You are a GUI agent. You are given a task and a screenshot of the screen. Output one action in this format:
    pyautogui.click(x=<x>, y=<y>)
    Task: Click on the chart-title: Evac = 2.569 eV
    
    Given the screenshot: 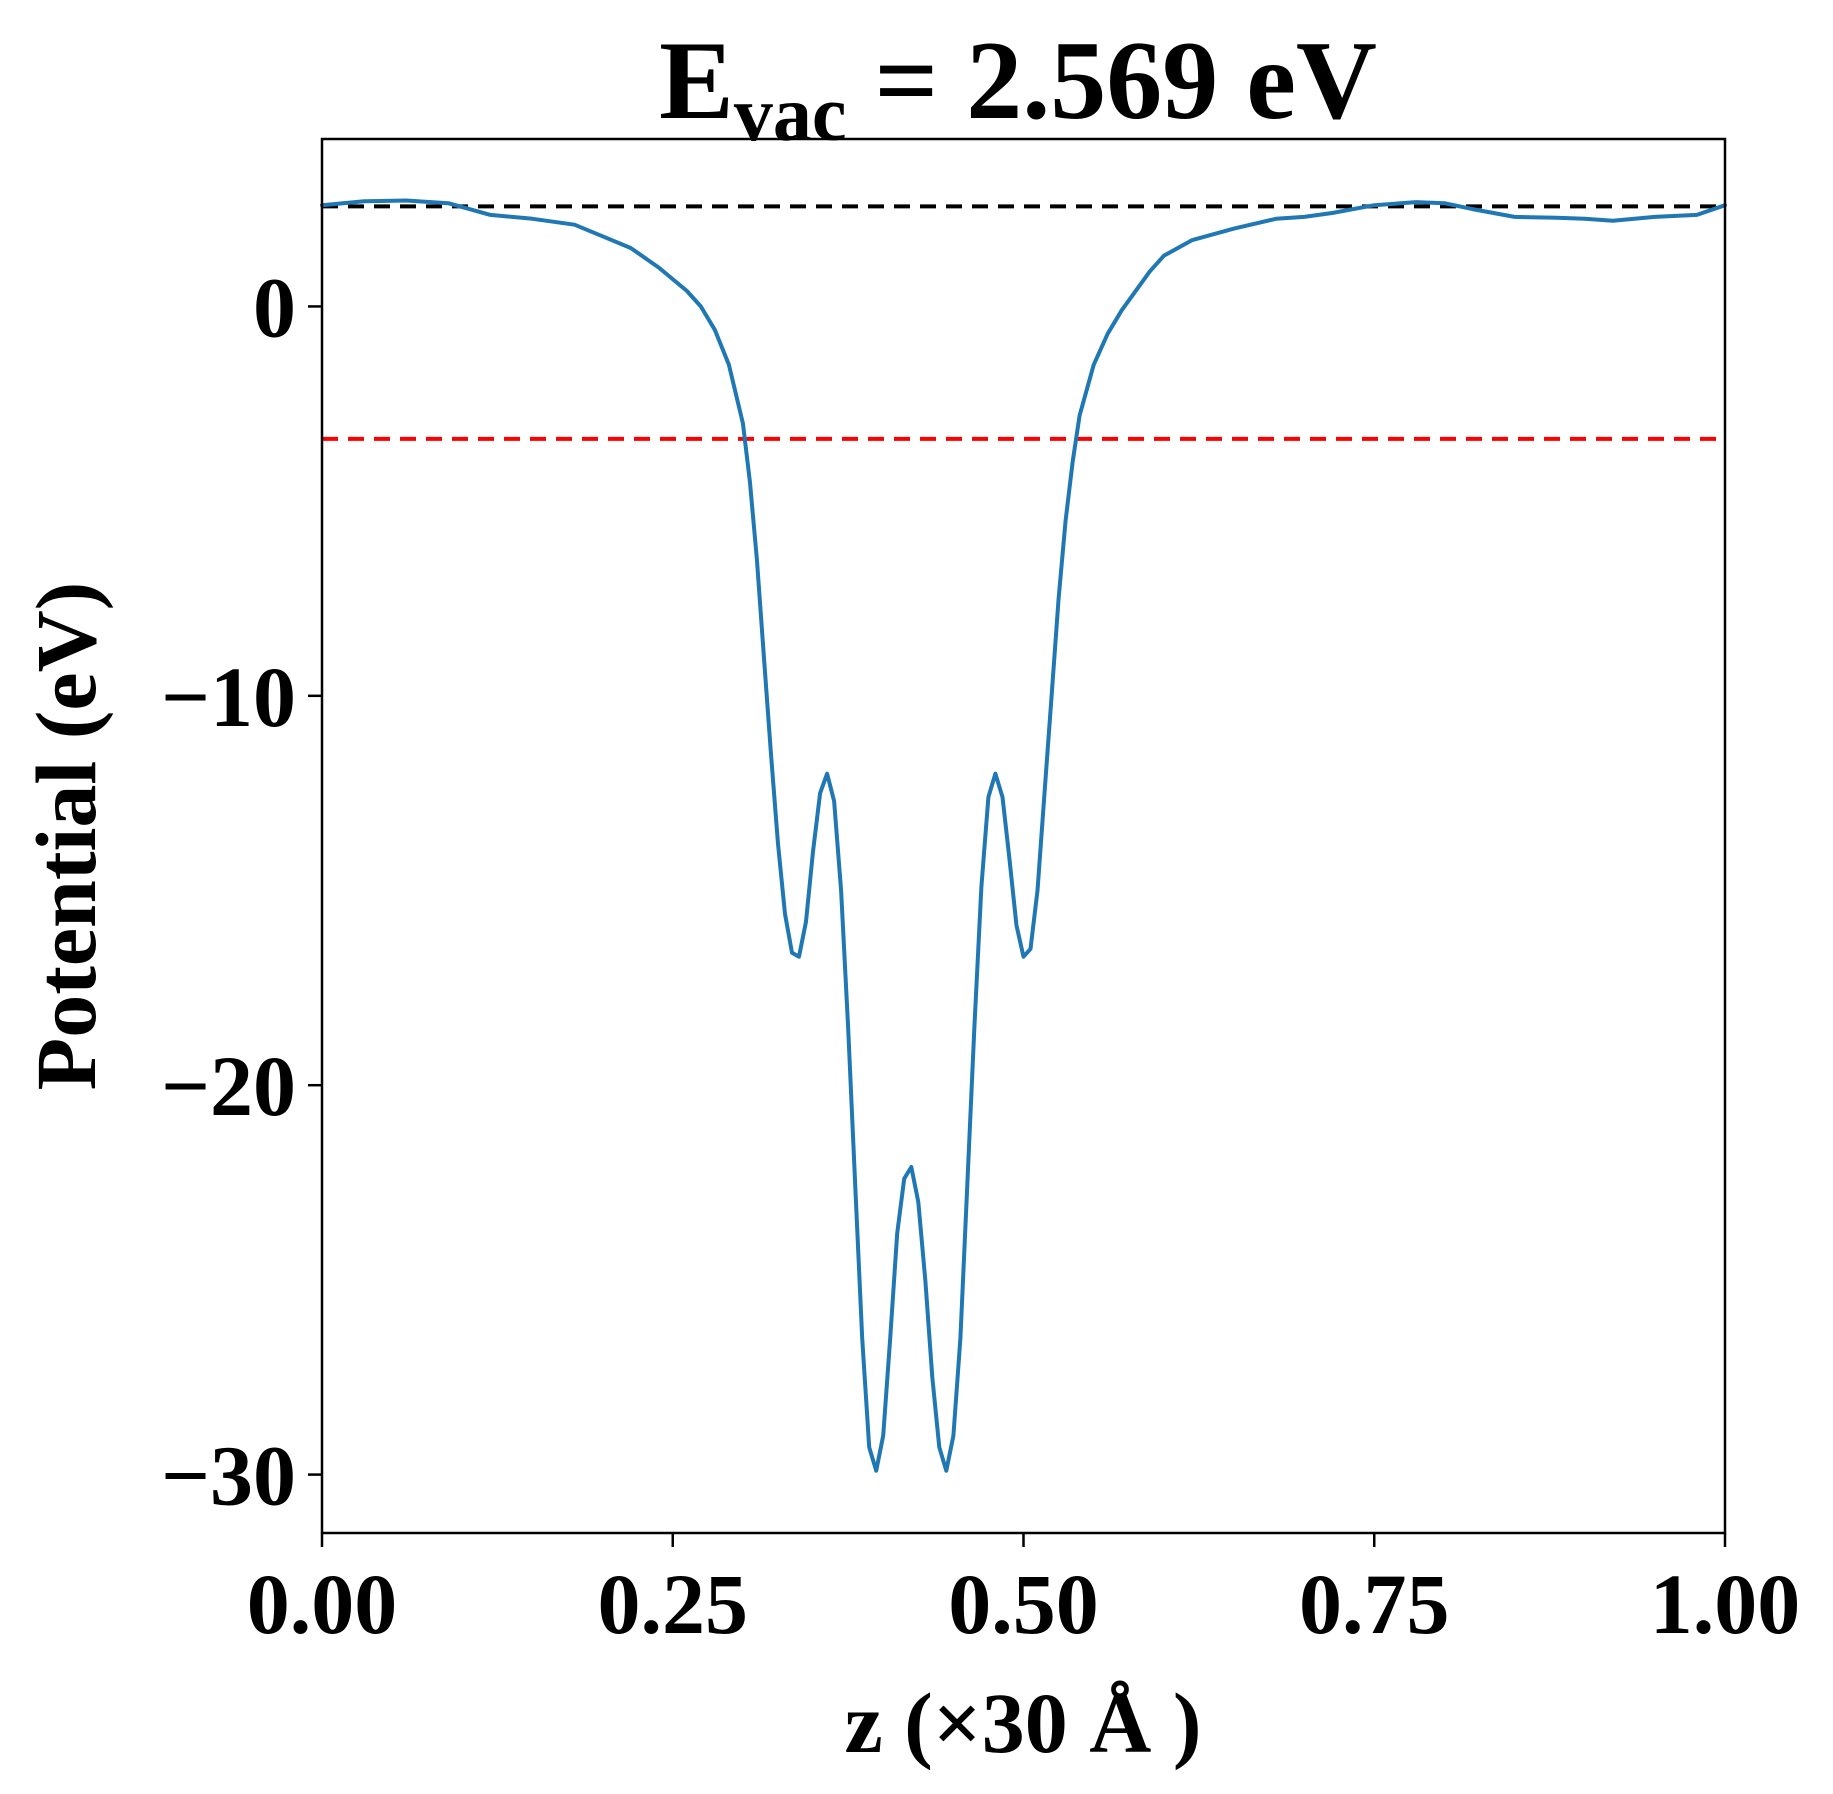 What is the action you would take?
    pyautogui.click(x=1018, y=88)
    